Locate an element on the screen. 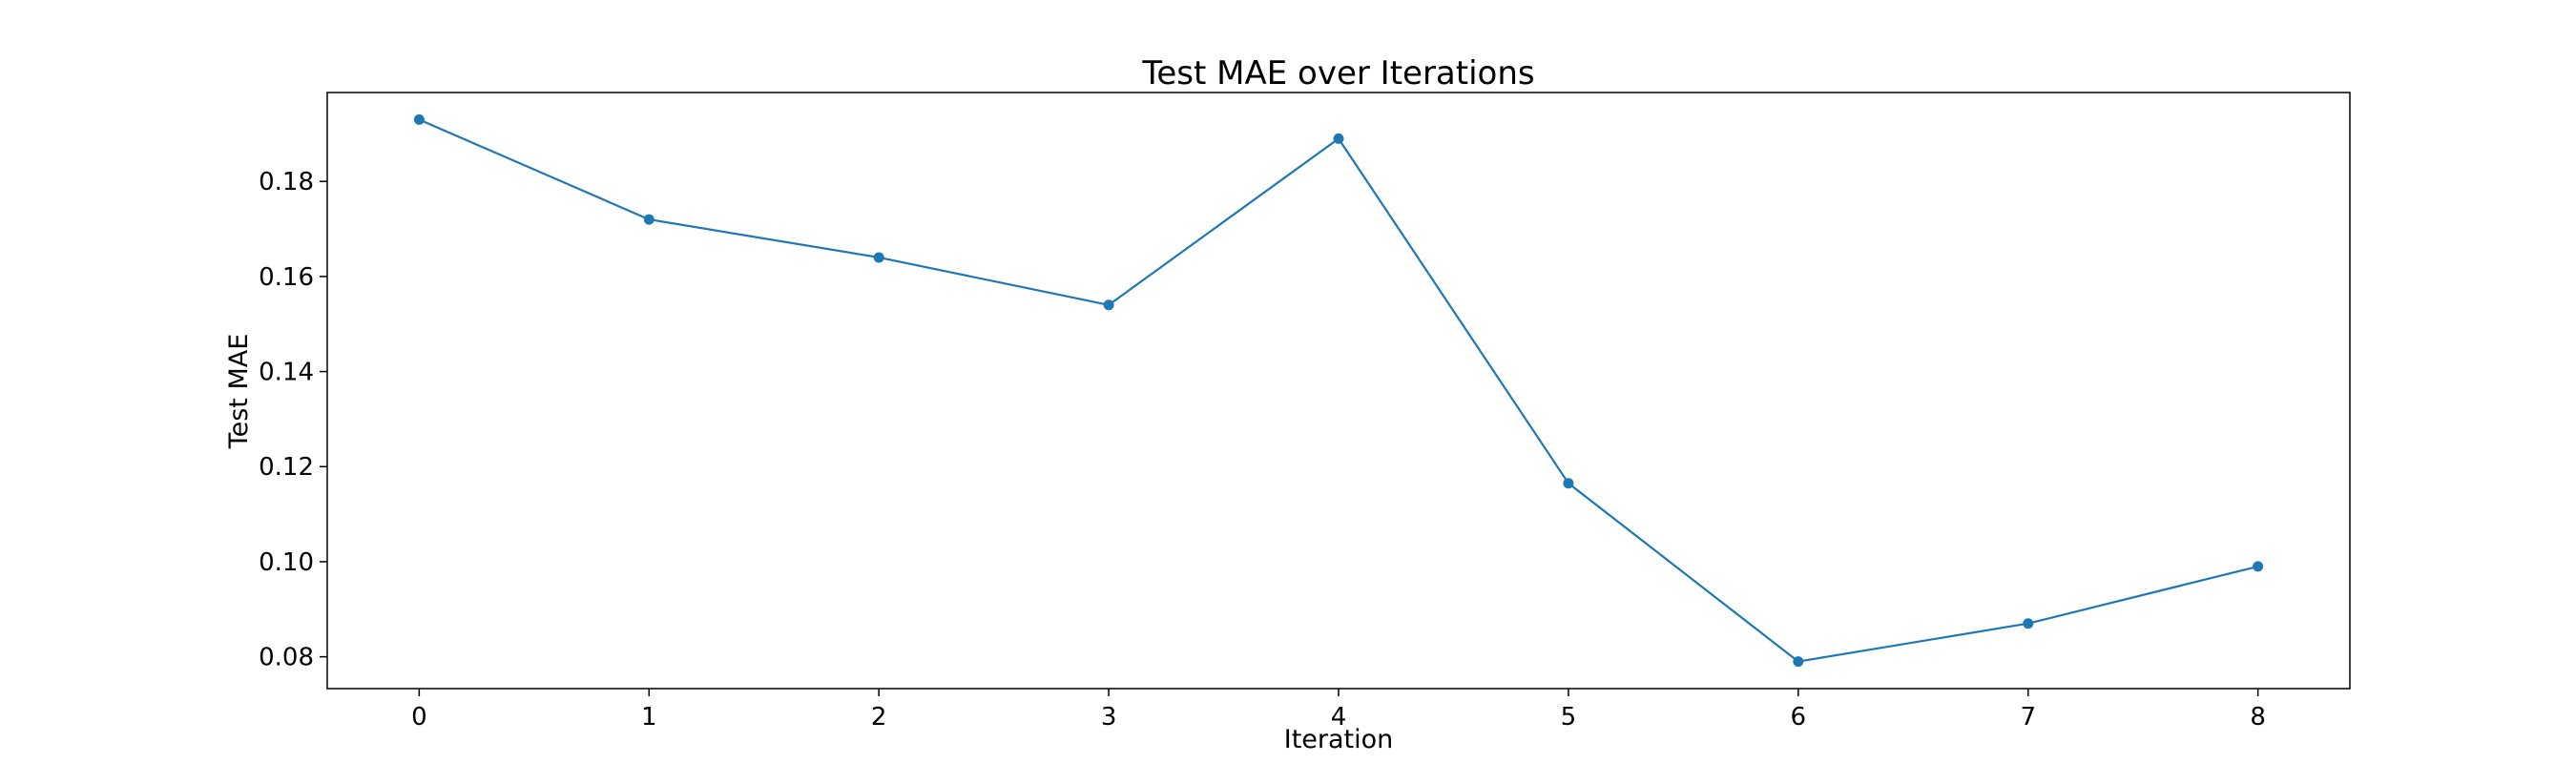  y-tick-label: 0.12 is located at coordinates (286, 467).